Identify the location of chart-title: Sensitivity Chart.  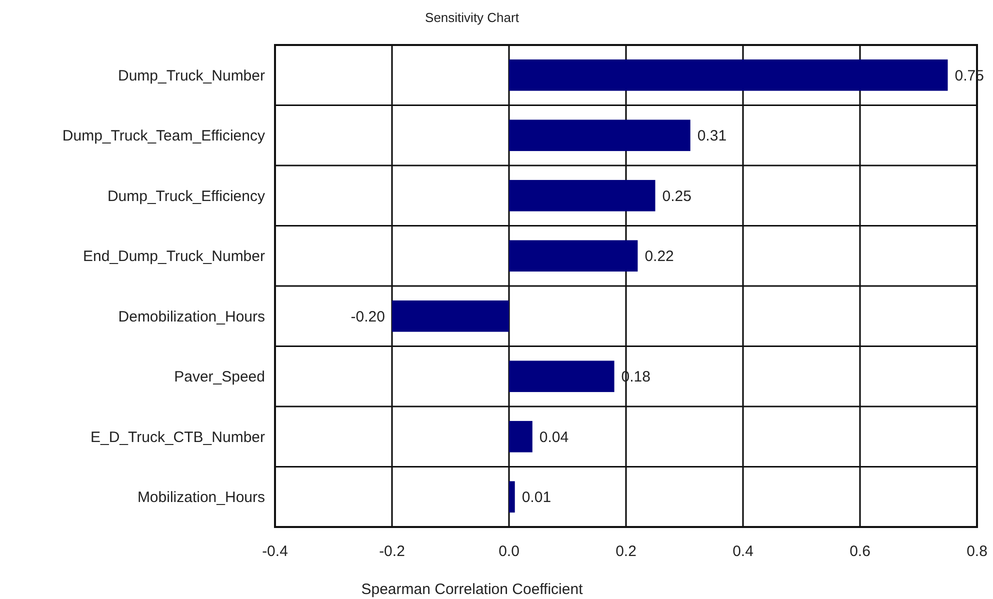
(472, 17).